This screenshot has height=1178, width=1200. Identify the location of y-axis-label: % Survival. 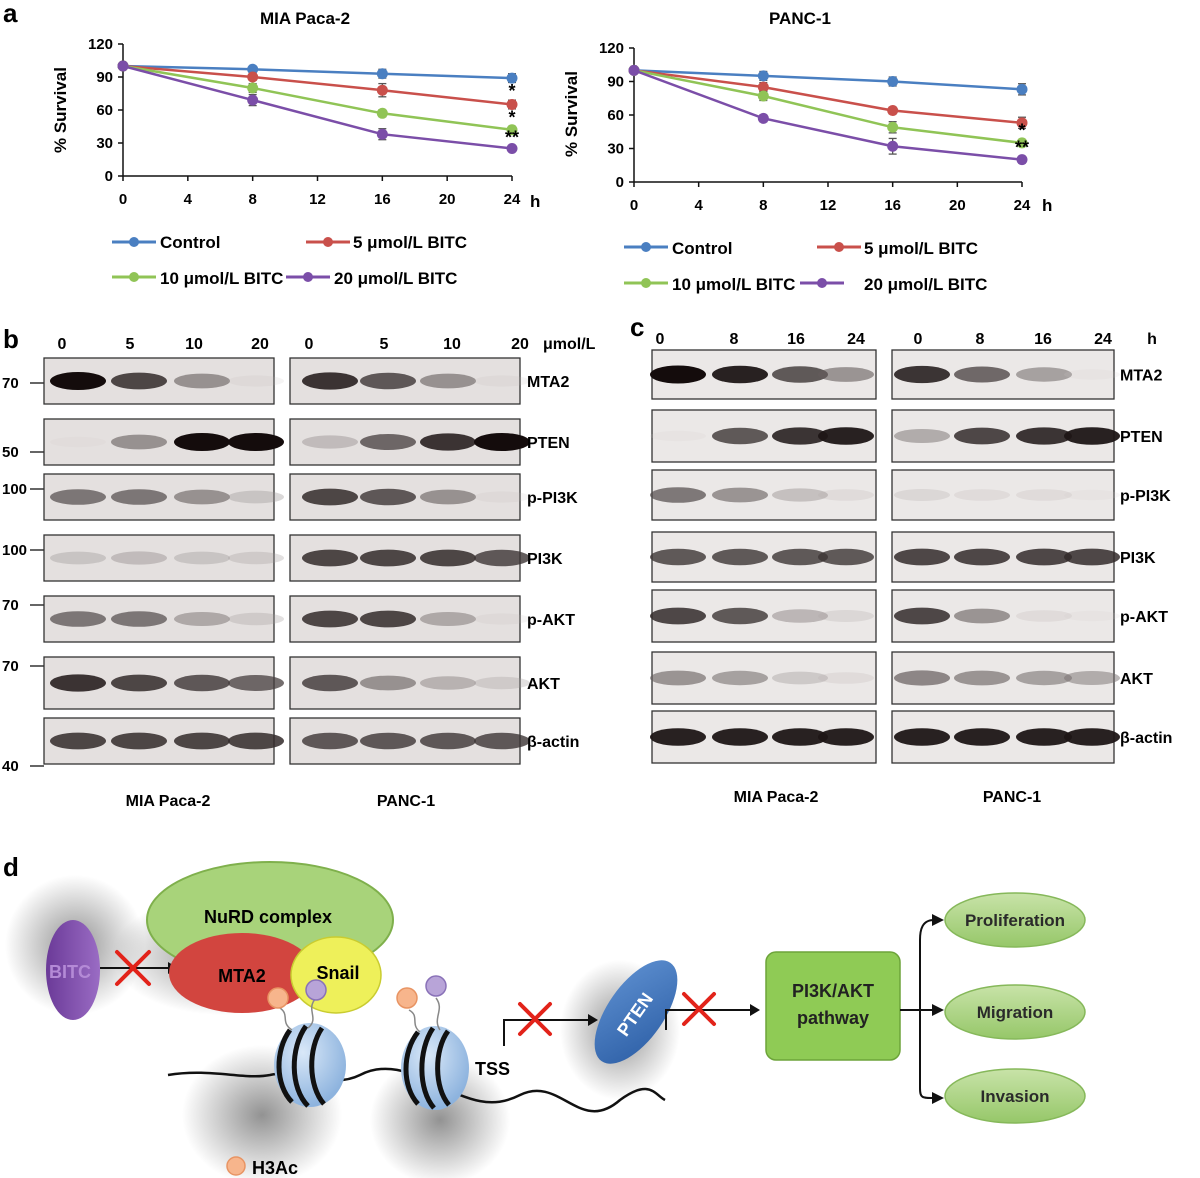
(571, 114).